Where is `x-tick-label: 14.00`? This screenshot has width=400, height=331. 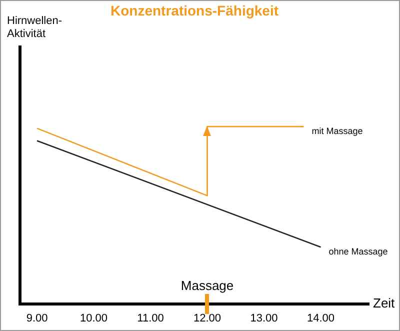
x-tick-label: 14.00 is located at coordinates (321, 318).